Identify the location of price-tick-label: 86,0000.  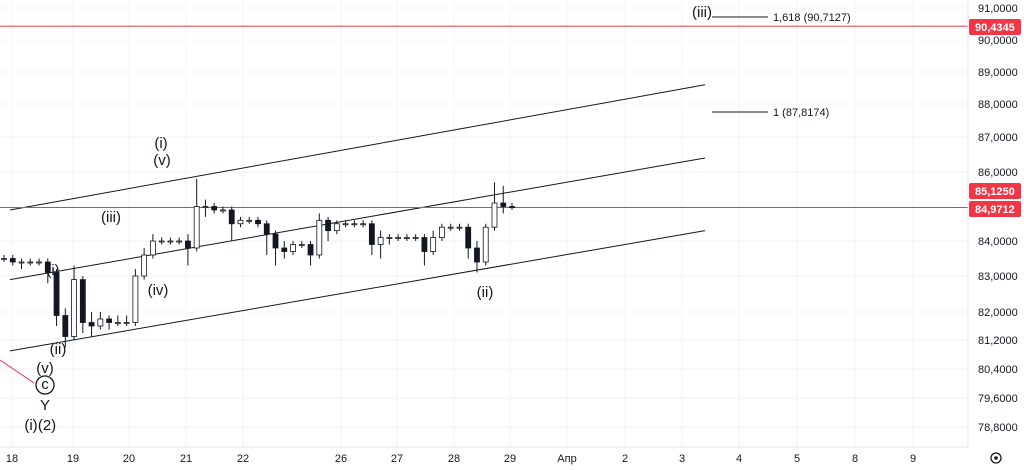
(998, 173).